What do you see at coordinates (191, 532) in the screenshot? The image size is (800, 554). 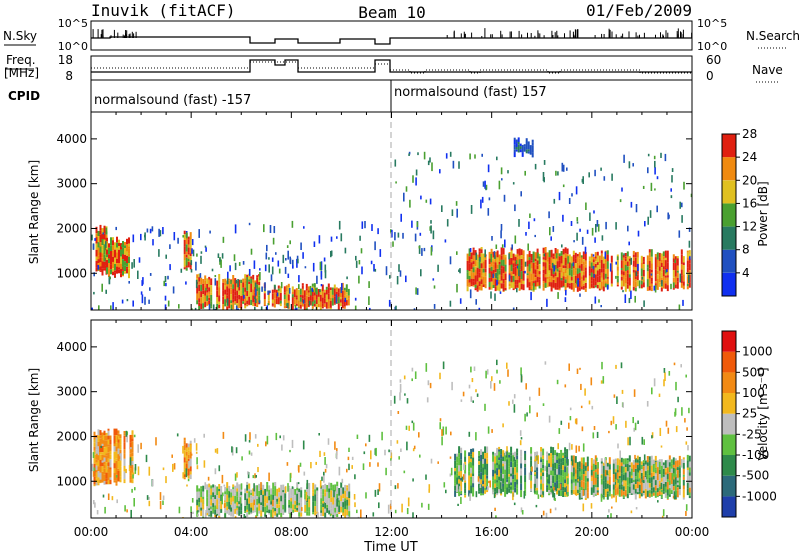 I see `xtick-label: 04:00` at bounding box center [191, 532].